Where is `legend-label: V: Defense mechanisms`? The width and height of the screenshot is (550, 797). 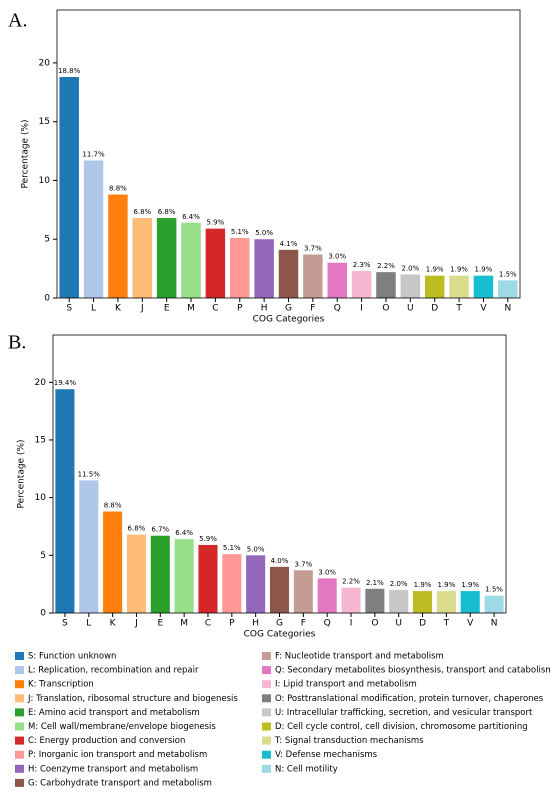 legend-label: V: Defense mechanisms is located at coordinates (326, 755).